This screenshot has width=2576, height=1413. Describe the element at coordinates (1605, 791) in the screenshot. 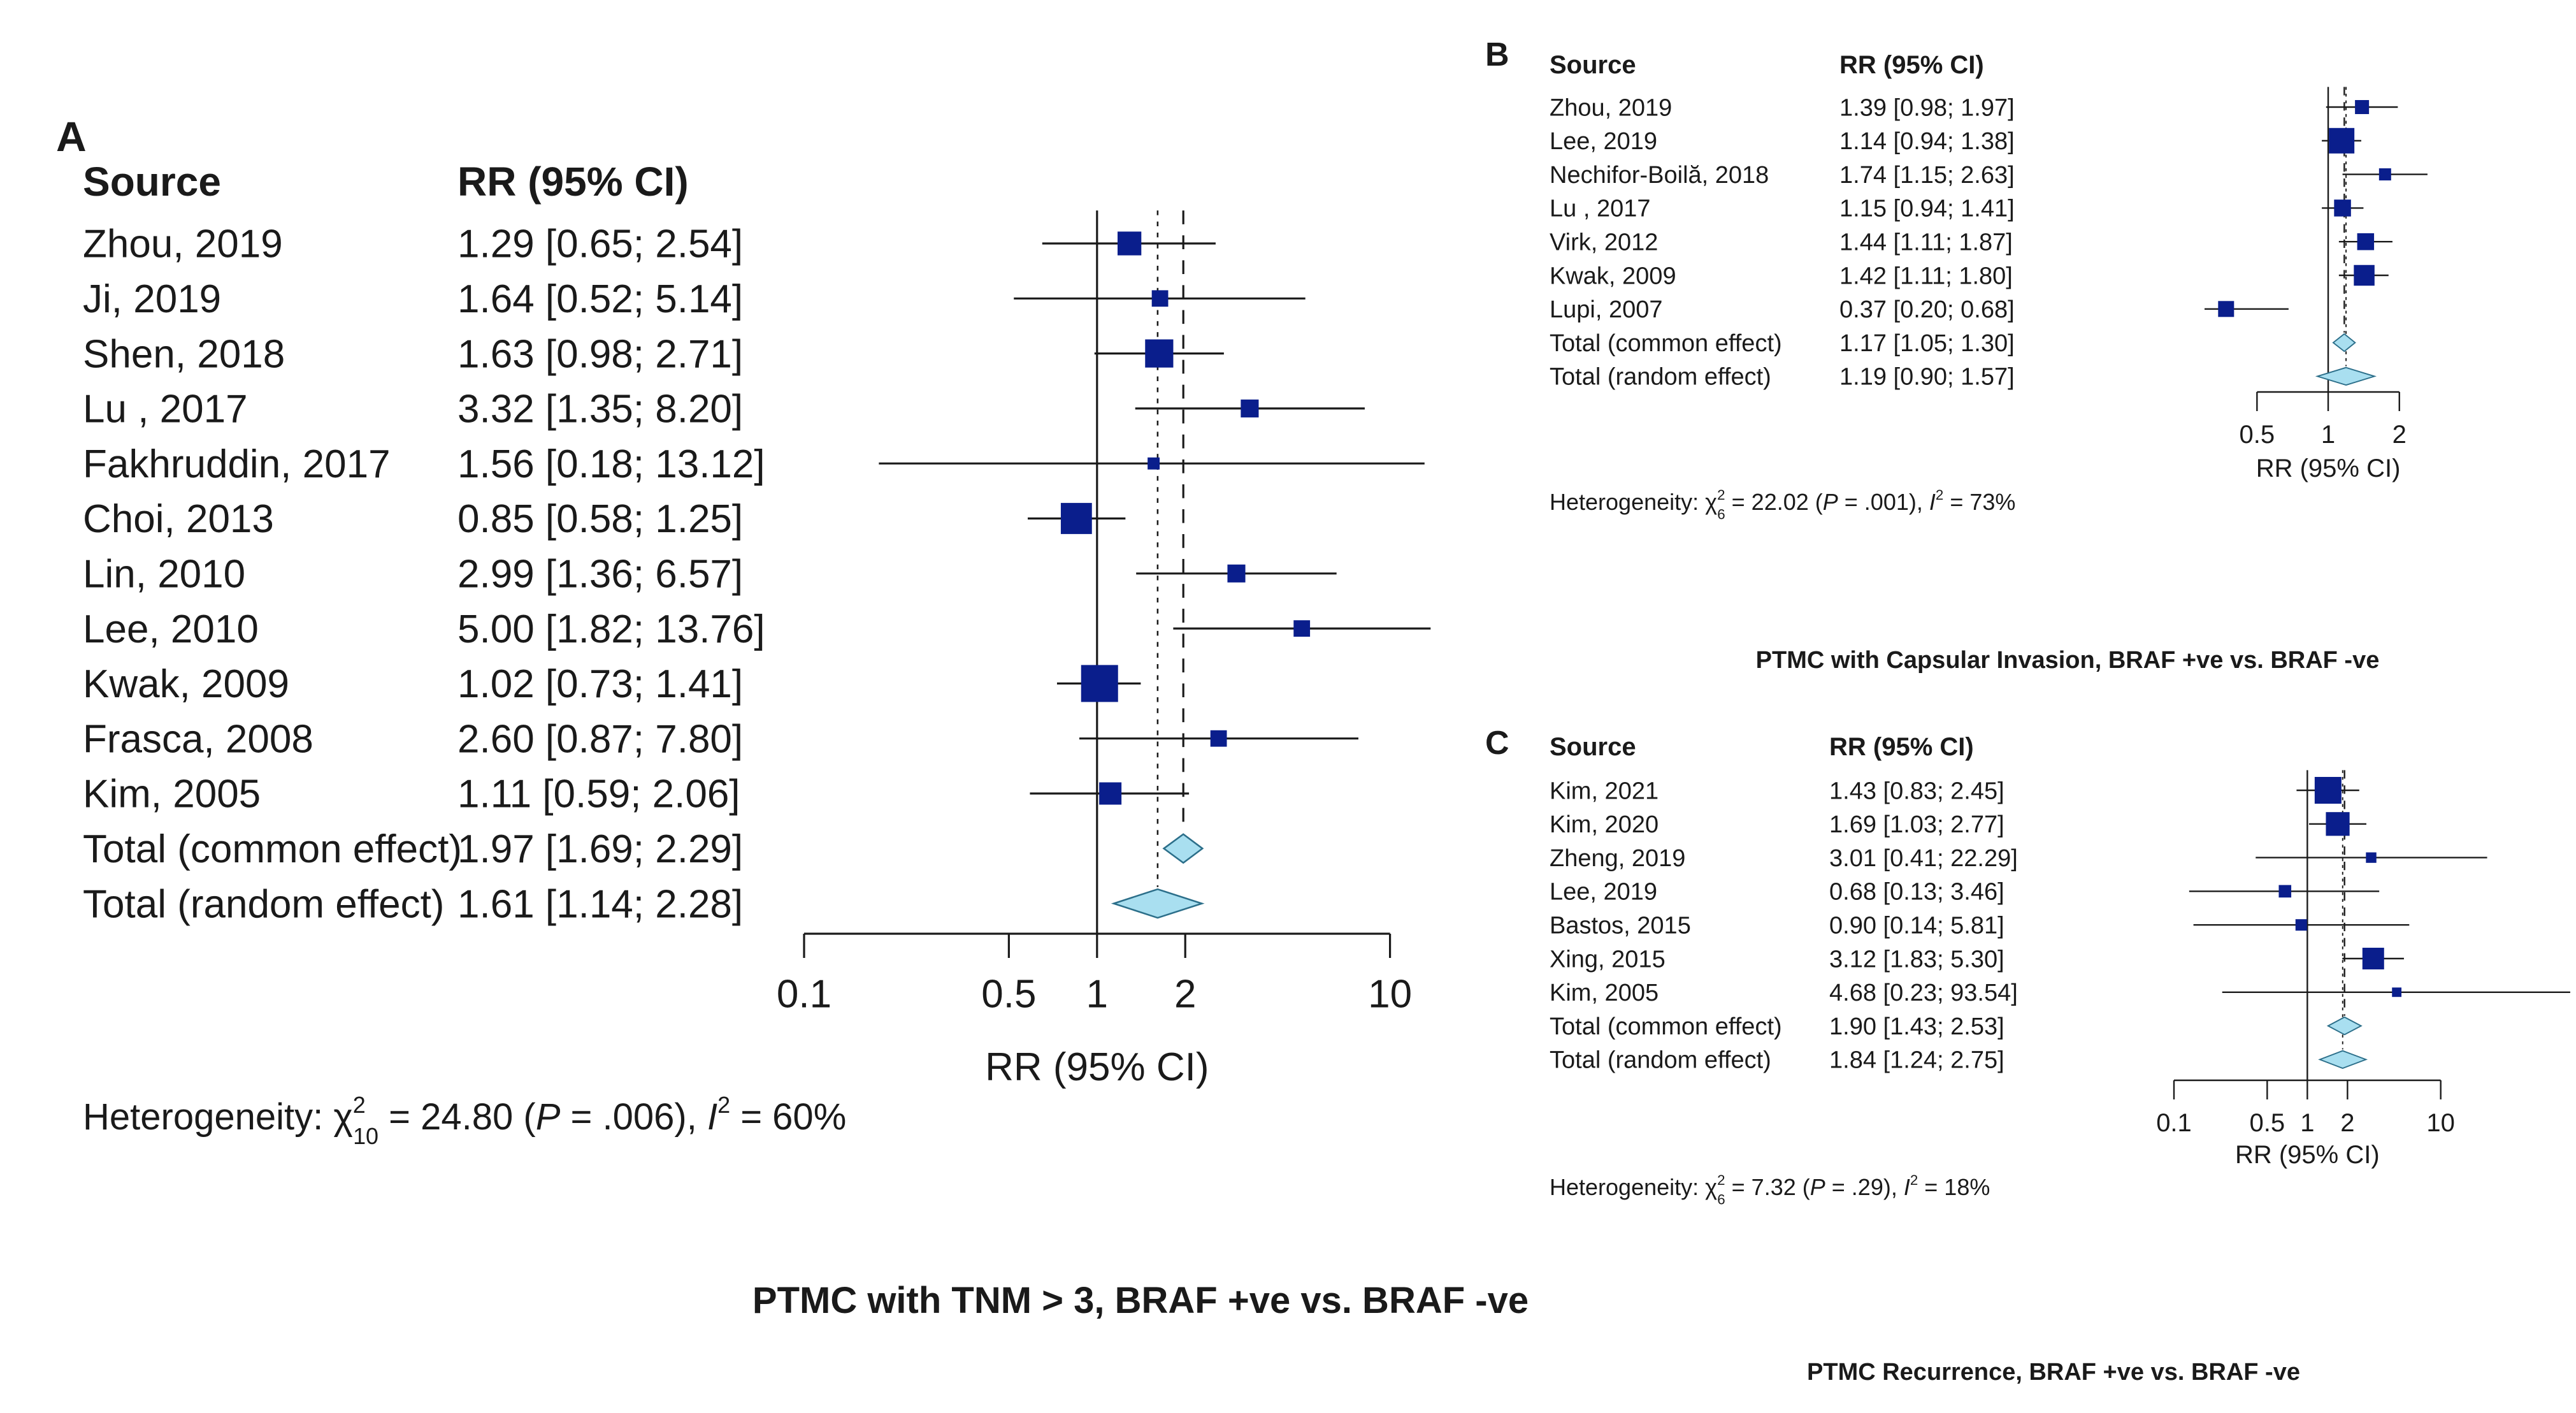

I see `study-source-label: Kim, 2021` at that location.